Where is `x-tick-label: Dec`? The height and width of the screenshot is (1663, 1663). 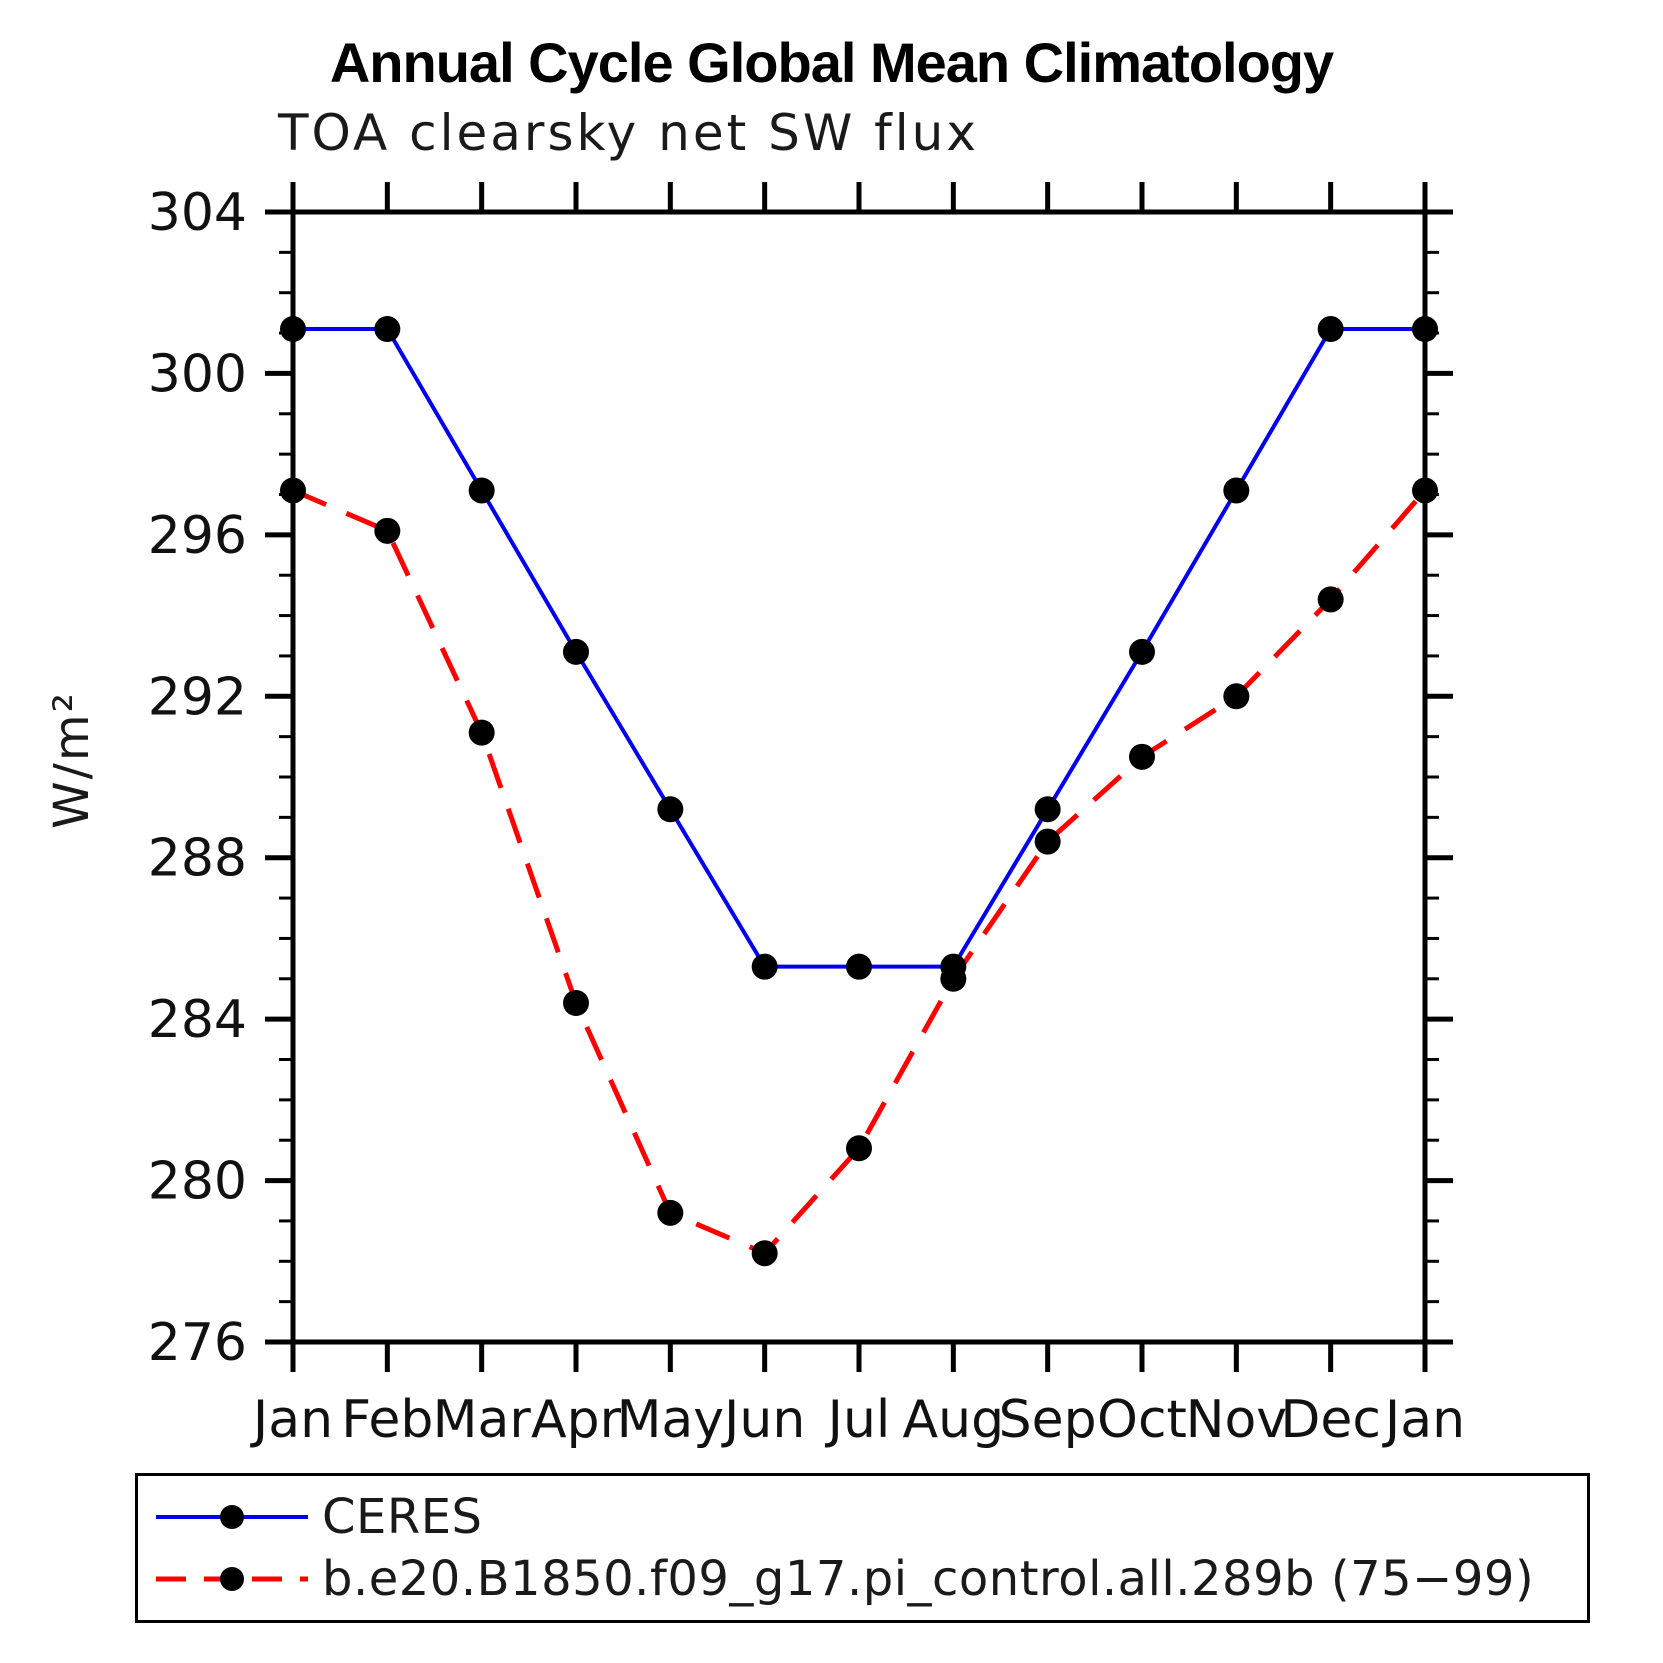 x-tick-label: Dec is located at coordinates (1330, 1420).